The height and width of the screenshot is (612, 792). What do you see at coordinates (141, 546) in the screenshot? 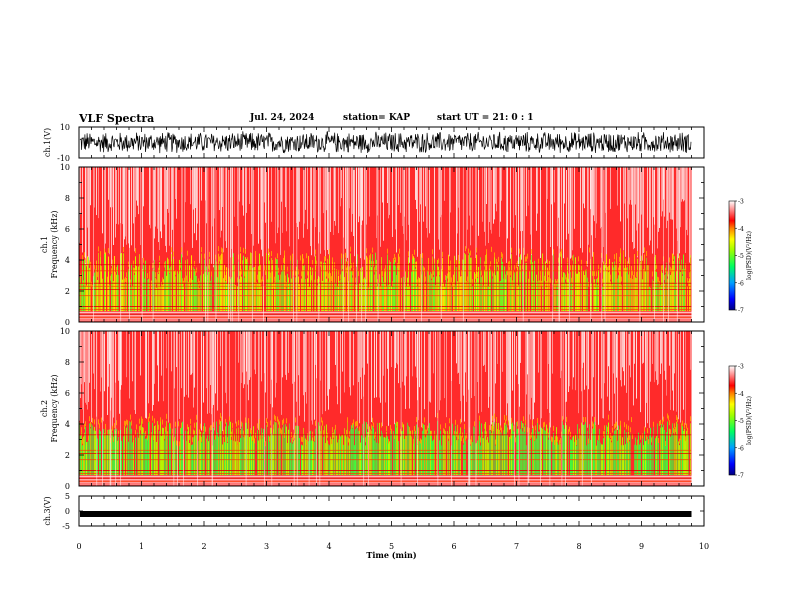
I see `time-tick-label: 1` at bounding box center [141, 546].